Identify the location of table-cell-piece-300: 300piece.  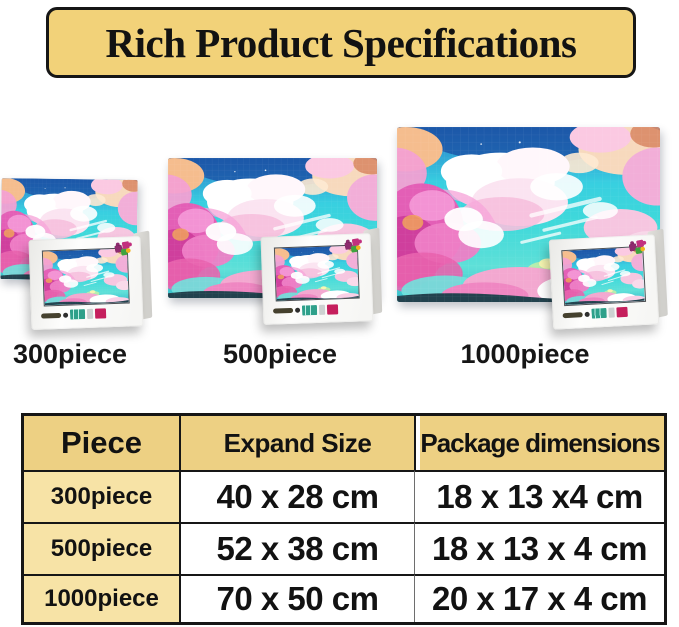
(101, 496).